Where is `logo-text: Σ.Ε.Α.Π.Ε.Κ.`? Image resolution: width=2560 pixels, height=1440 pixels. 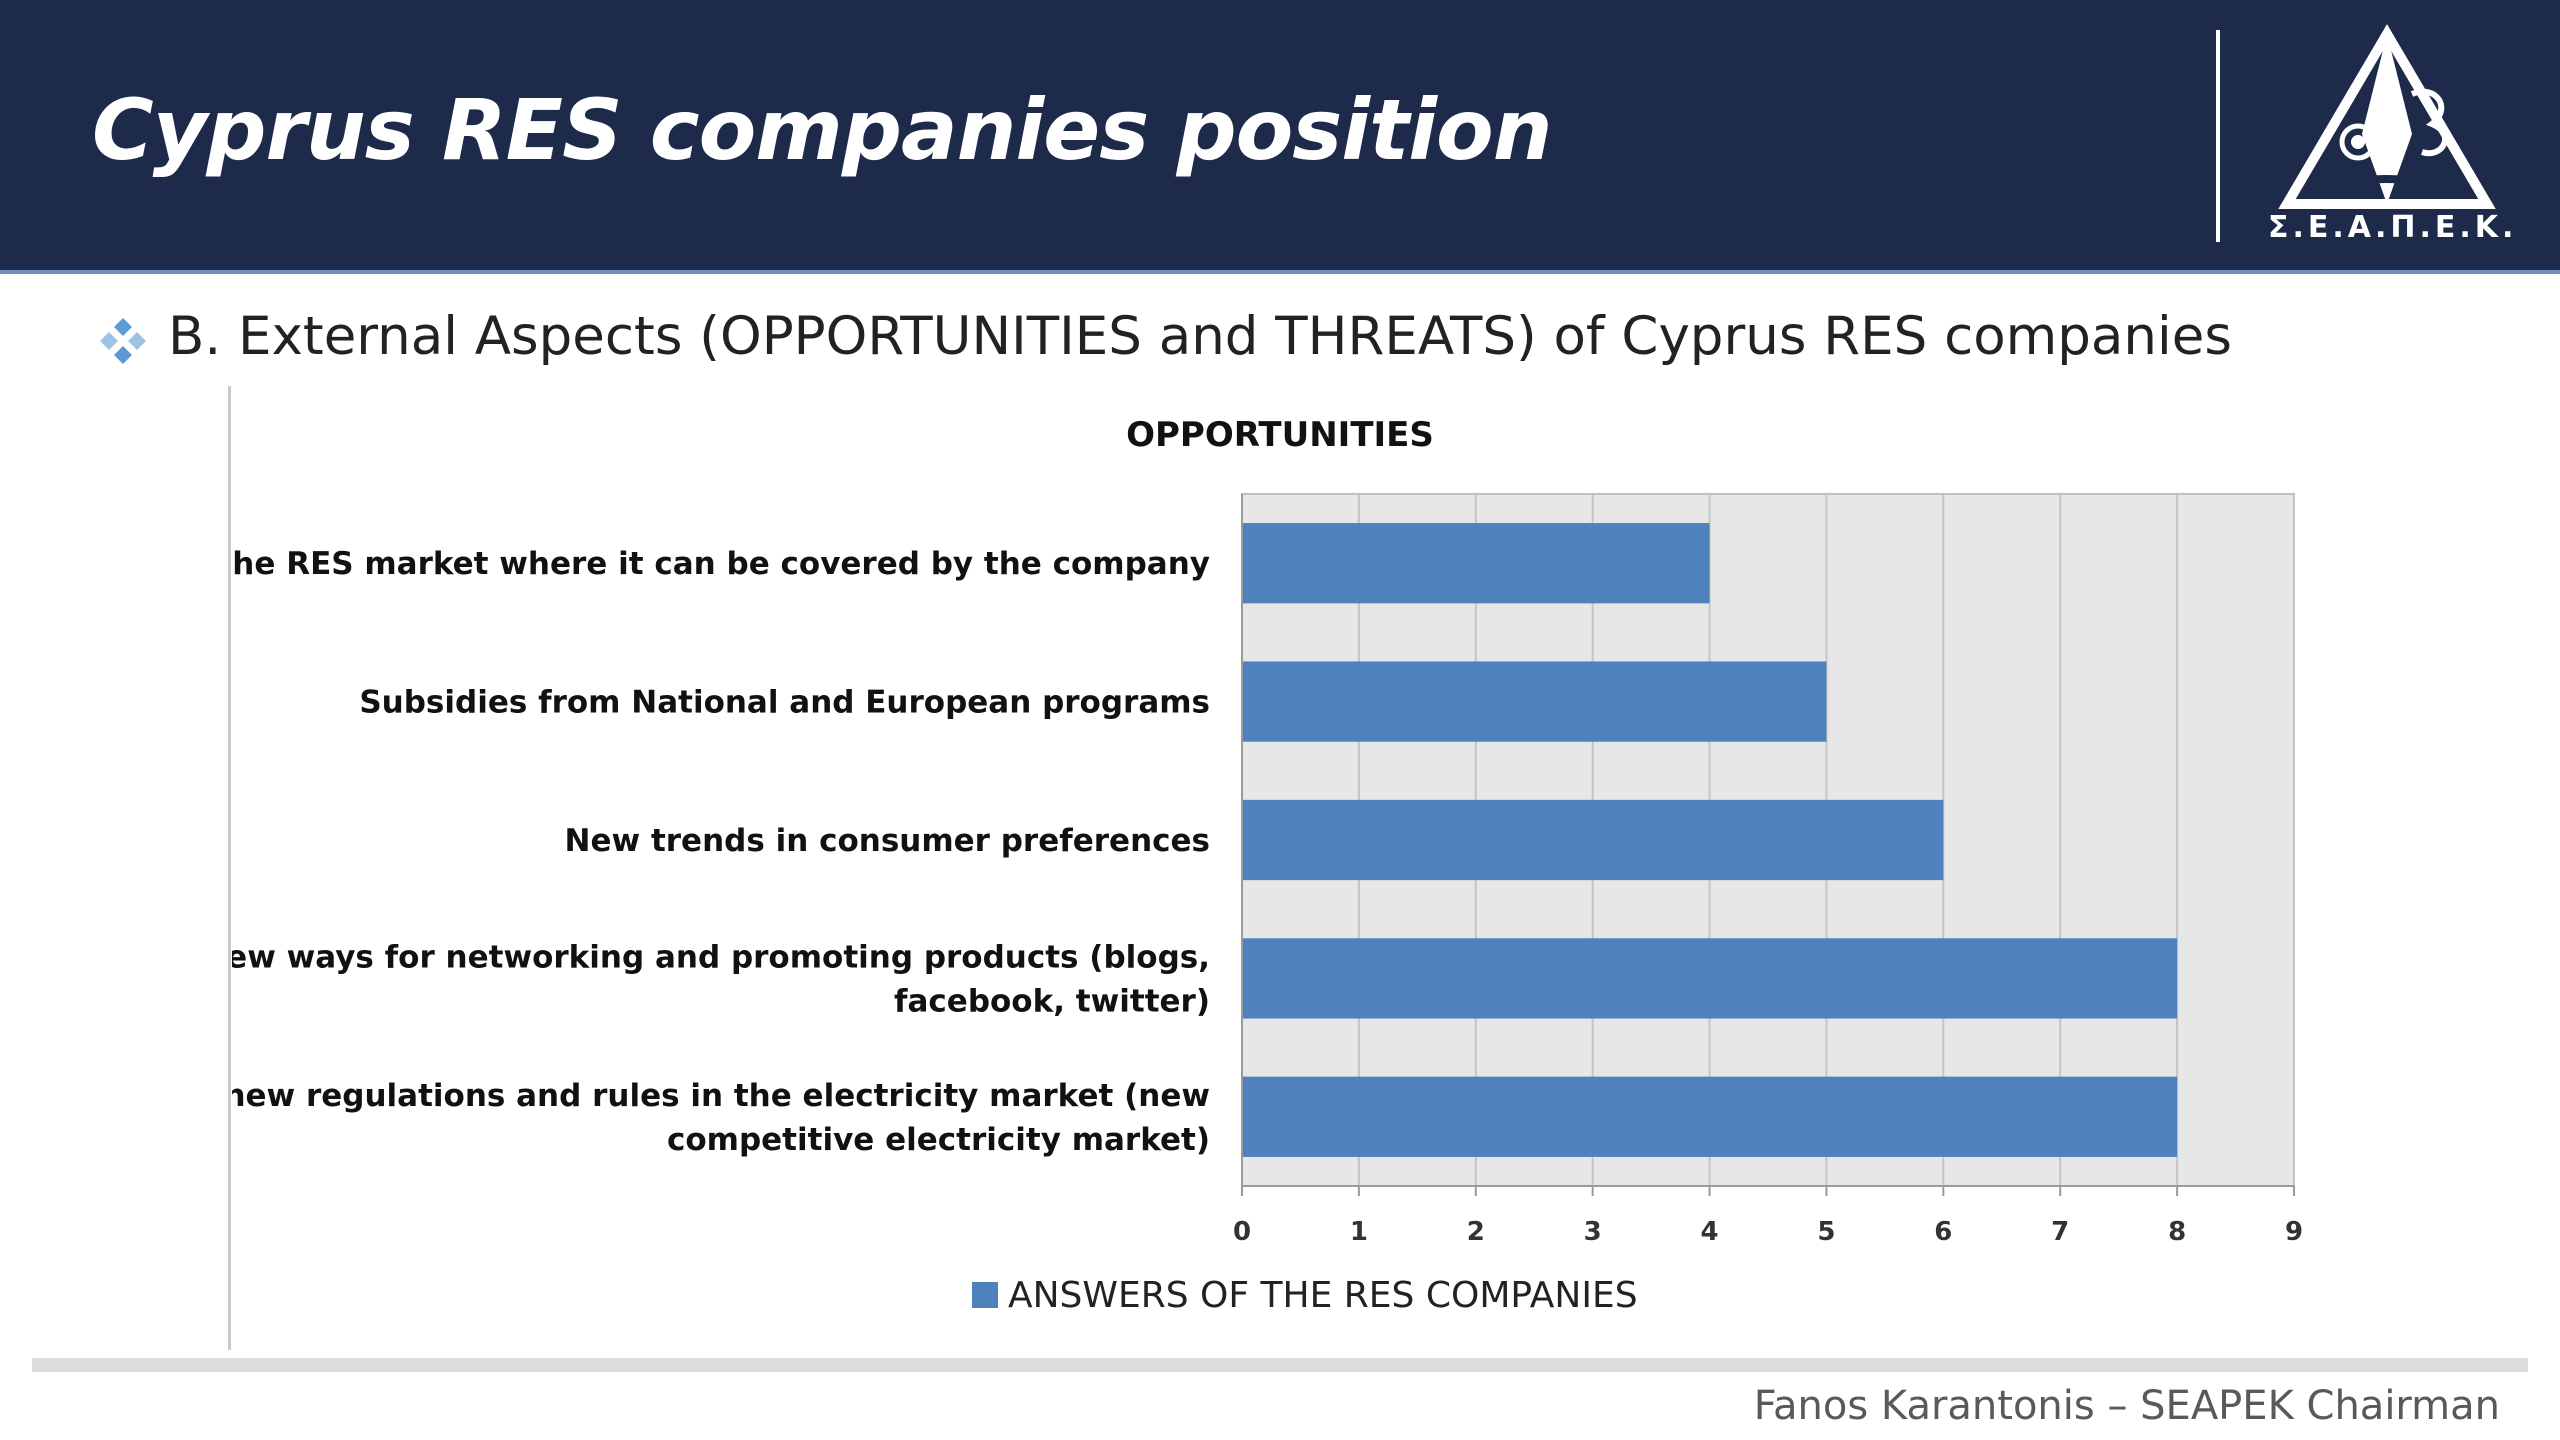
logo-text: Σ.Ε.Α.Π.Ε.Κ. is located at coordinates (2393, 227).